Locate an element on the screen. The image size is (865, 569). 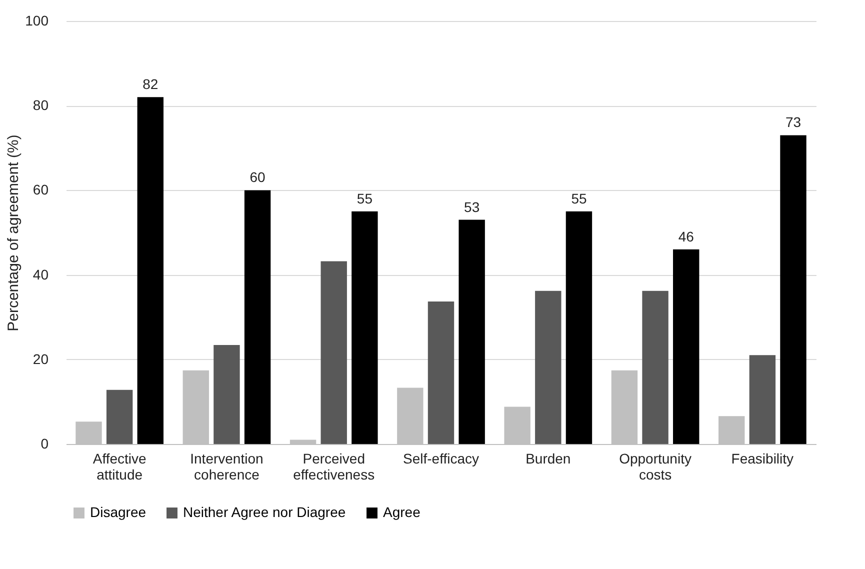
x-tick-label: Intervention coherence is located at coordinates (227, 466).